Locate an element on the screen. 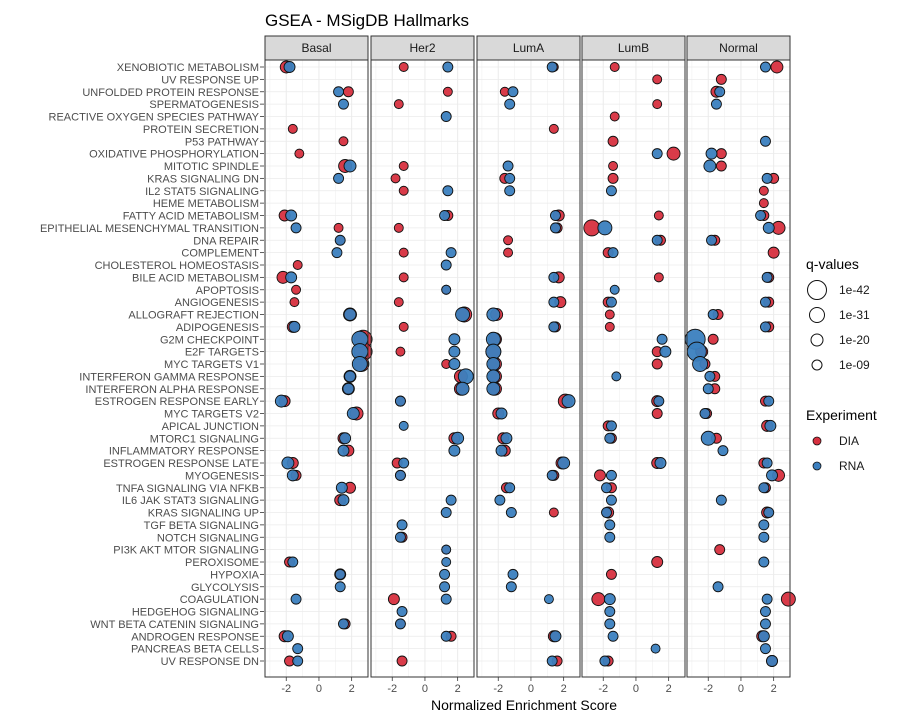 The width and height of the screenshot is (899, 721). point-dia-basal-apoptosis is located at coordinates (296, 289).